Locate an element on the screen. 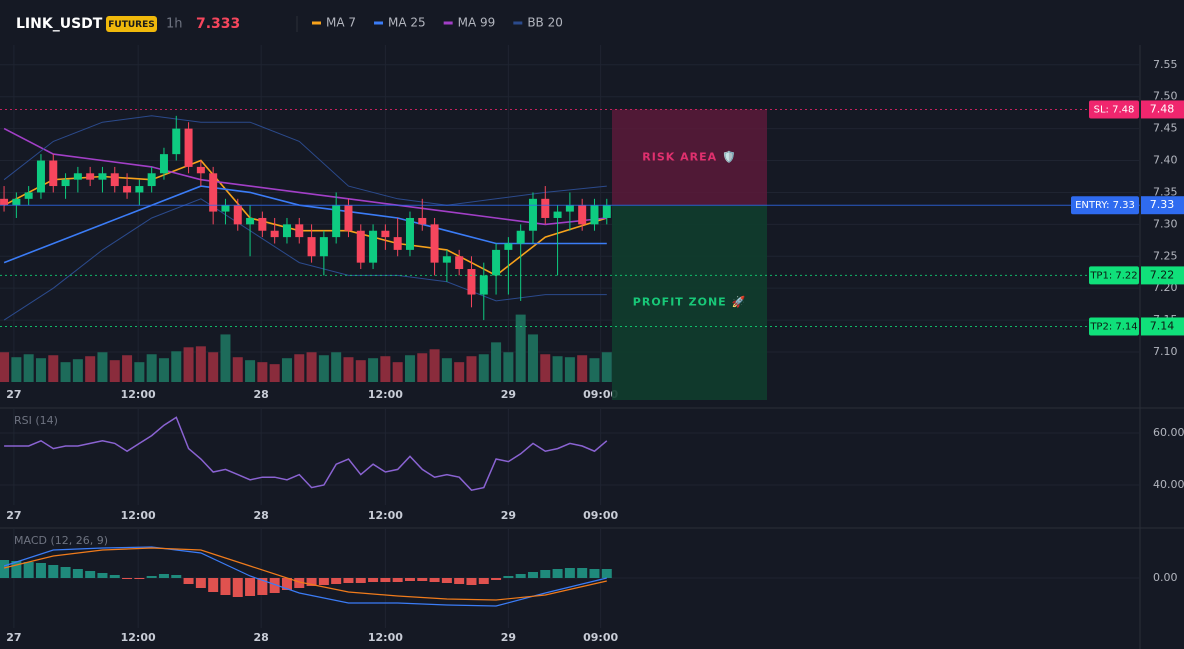  level-label: TP1: 7.22 is located at coordinates (1113, 275).